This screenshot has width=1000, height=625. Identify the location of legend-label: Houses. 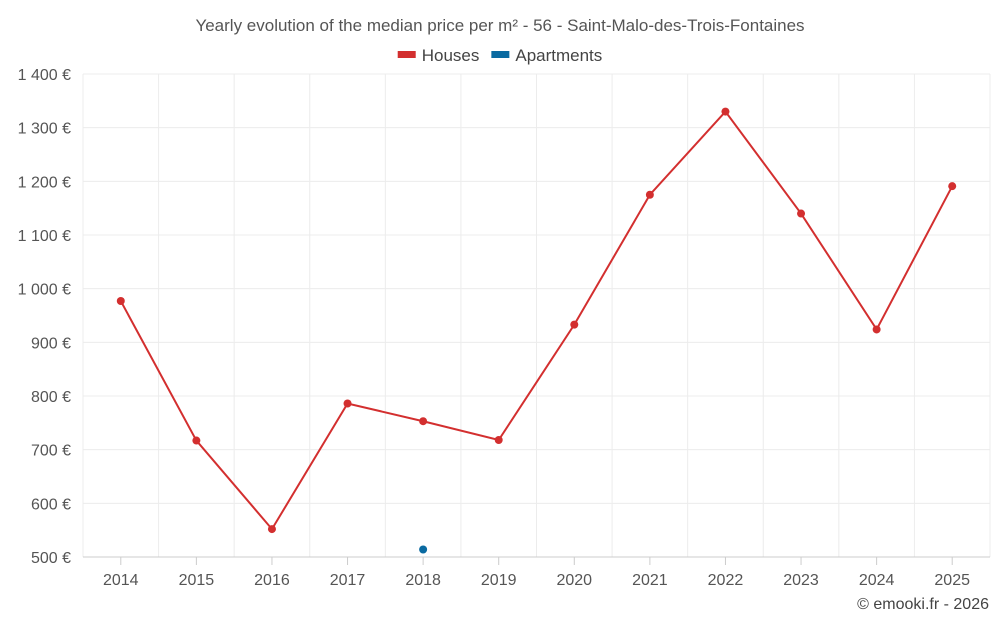
(451, 55).